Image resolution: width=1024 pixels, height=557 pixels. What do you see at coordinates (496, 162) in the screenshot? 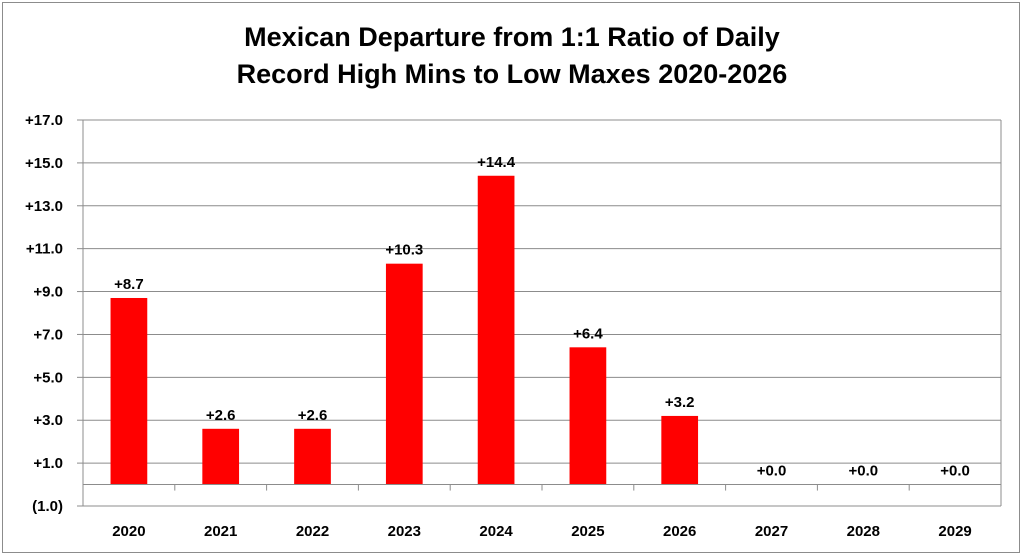
I see `data-label: +14.4` at bounding box center [496, 162].